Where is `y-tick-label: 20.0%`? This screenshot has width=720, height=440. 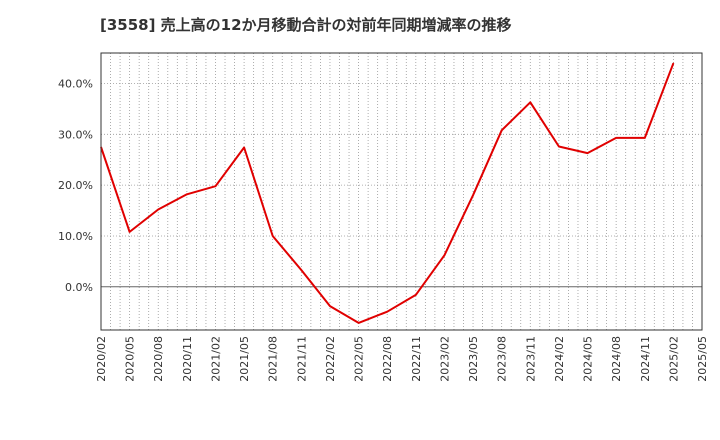 y-tick-label: 20.0% is located at coordinates (75, 185).